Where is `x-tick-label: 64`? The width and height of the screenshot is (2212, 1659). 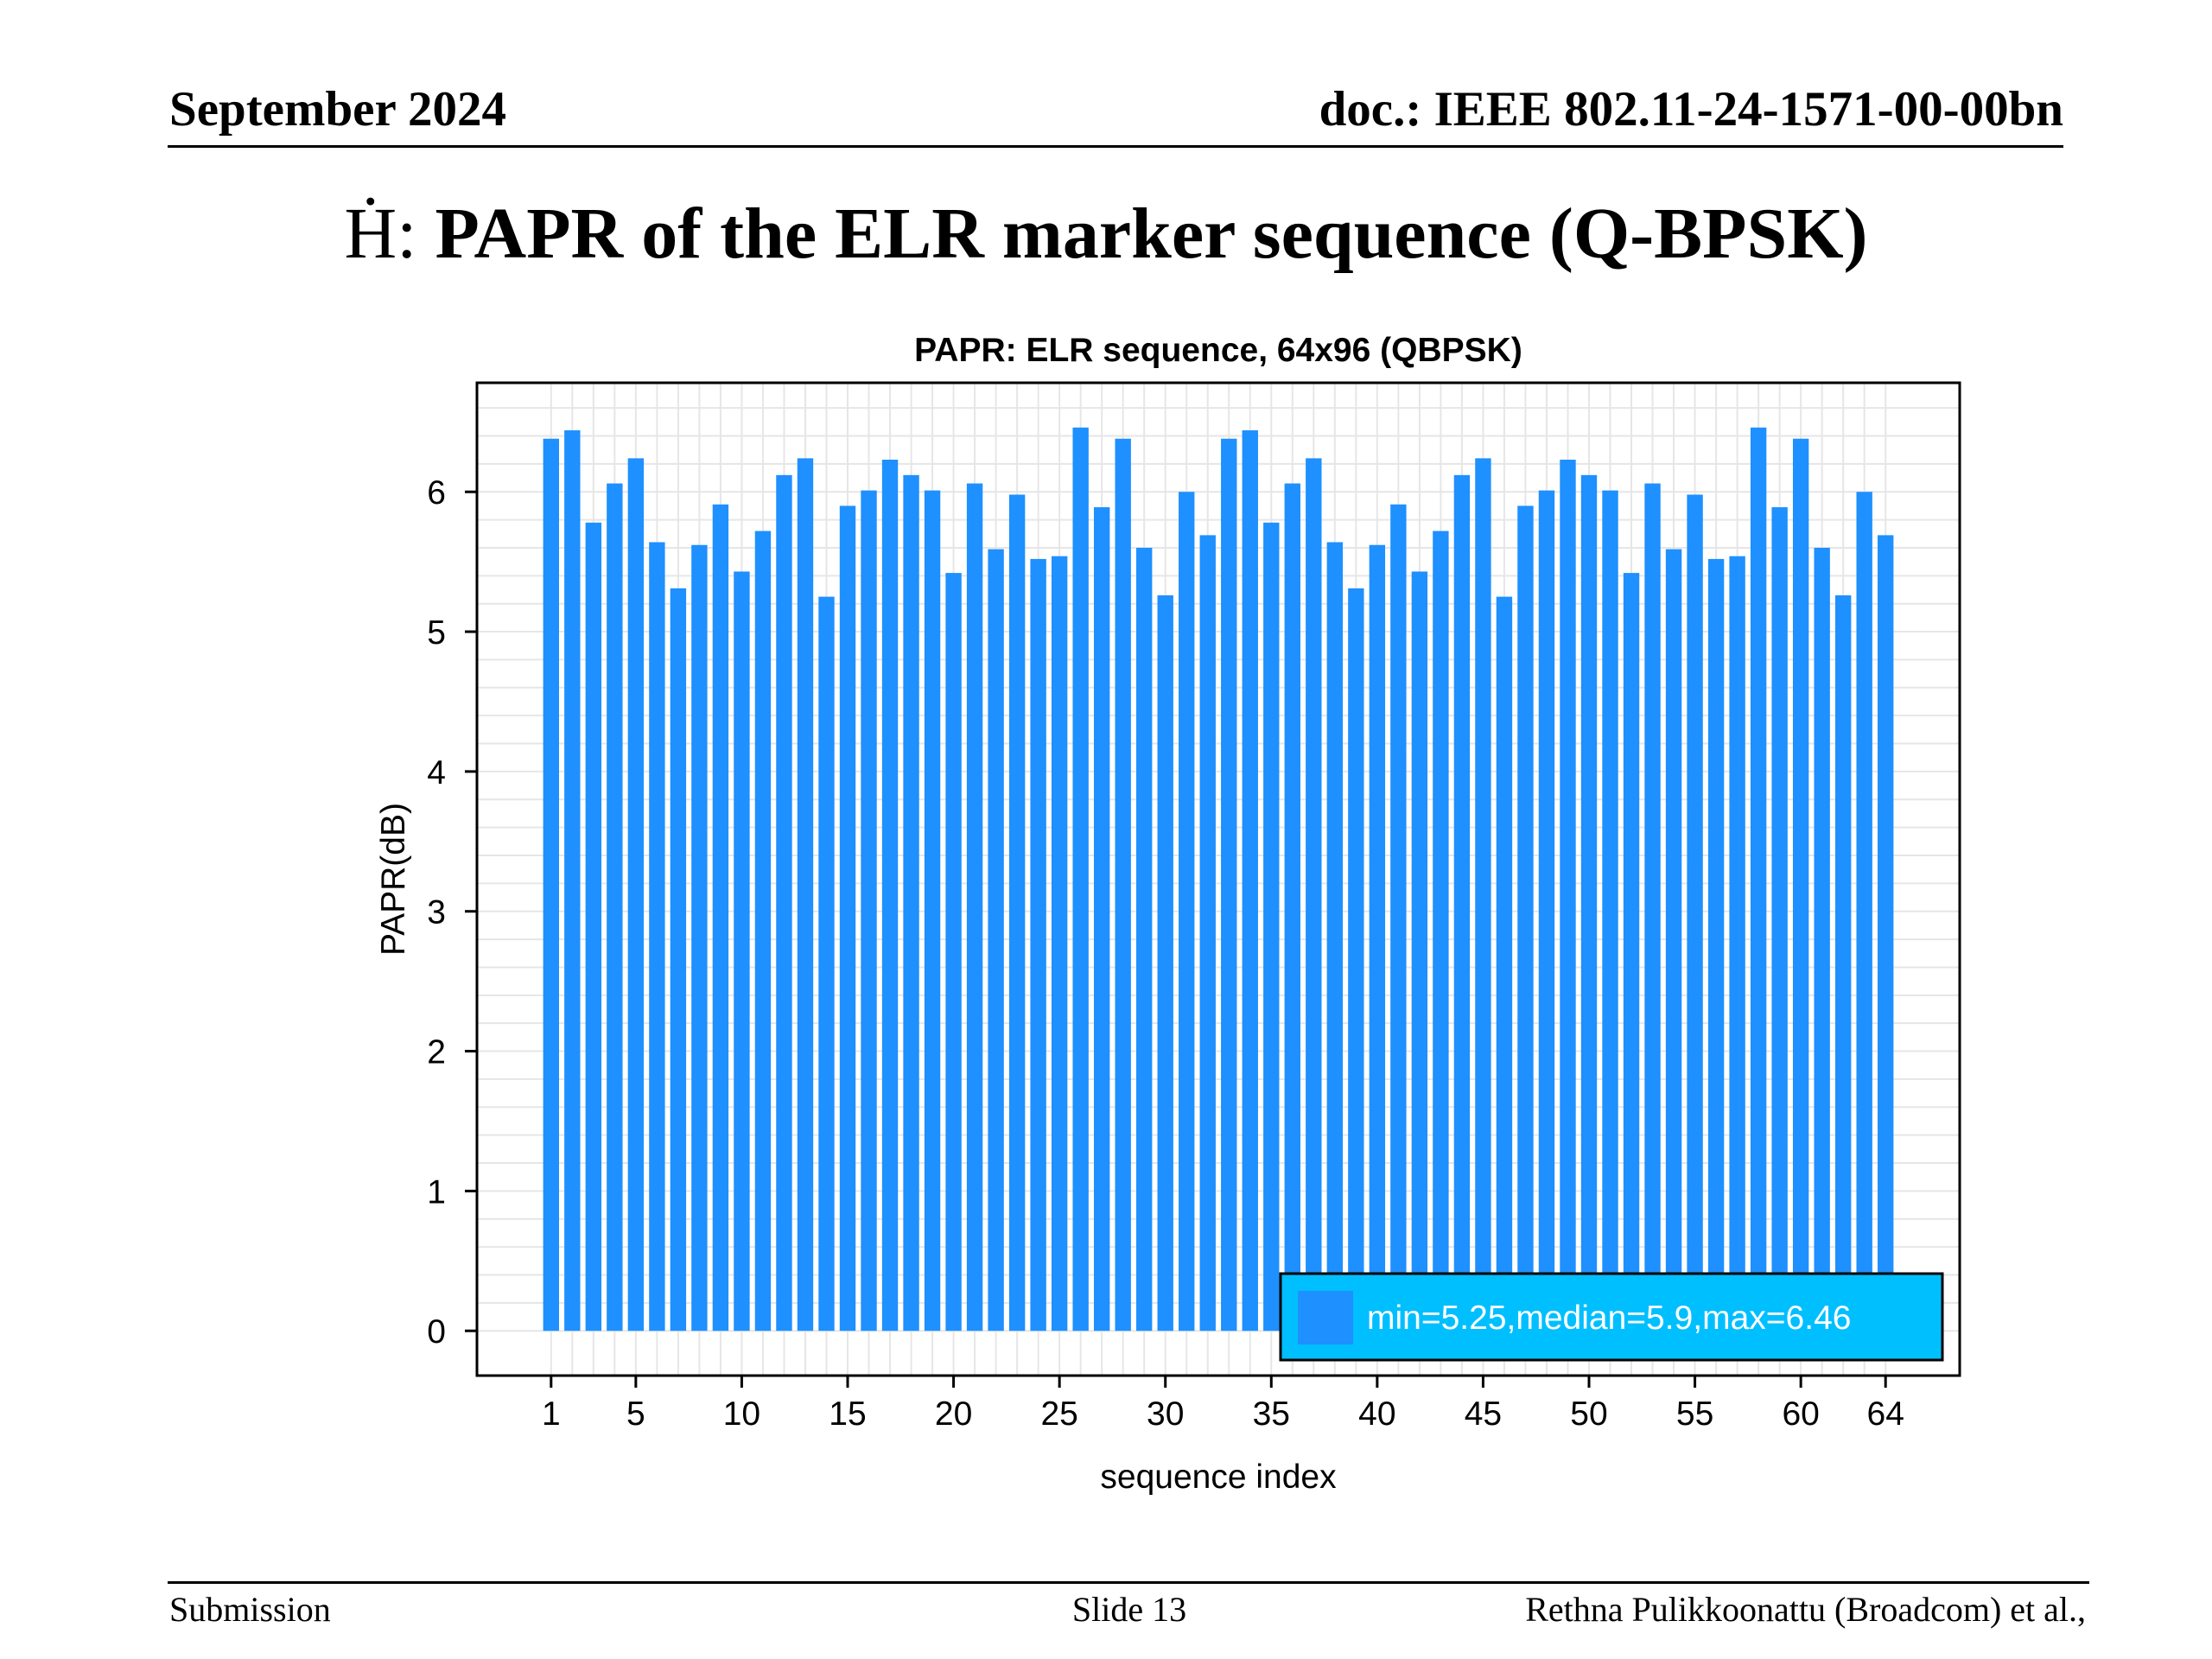 x-tick-label: 64 is located at coordinates (1885, 1414).